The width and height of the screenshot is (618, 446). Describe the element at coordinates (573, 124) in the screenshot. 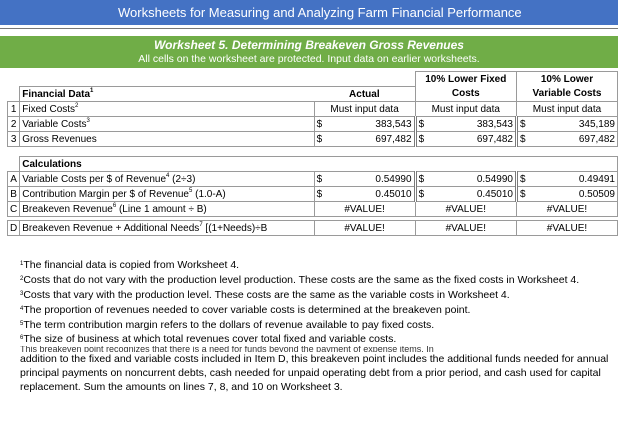

I see `cell-variable: 345,189` at that location.